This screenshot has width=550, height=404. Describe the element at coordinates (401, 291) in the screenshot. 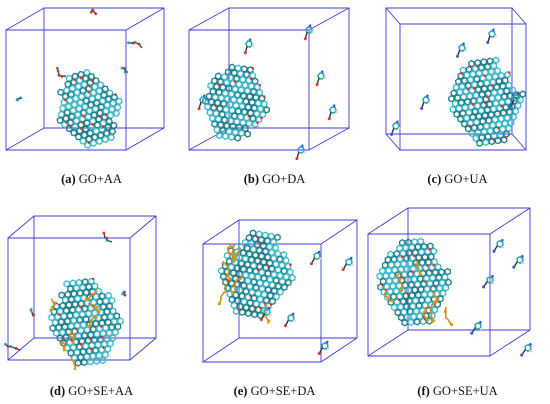

I see `sulfate-head` at that location.